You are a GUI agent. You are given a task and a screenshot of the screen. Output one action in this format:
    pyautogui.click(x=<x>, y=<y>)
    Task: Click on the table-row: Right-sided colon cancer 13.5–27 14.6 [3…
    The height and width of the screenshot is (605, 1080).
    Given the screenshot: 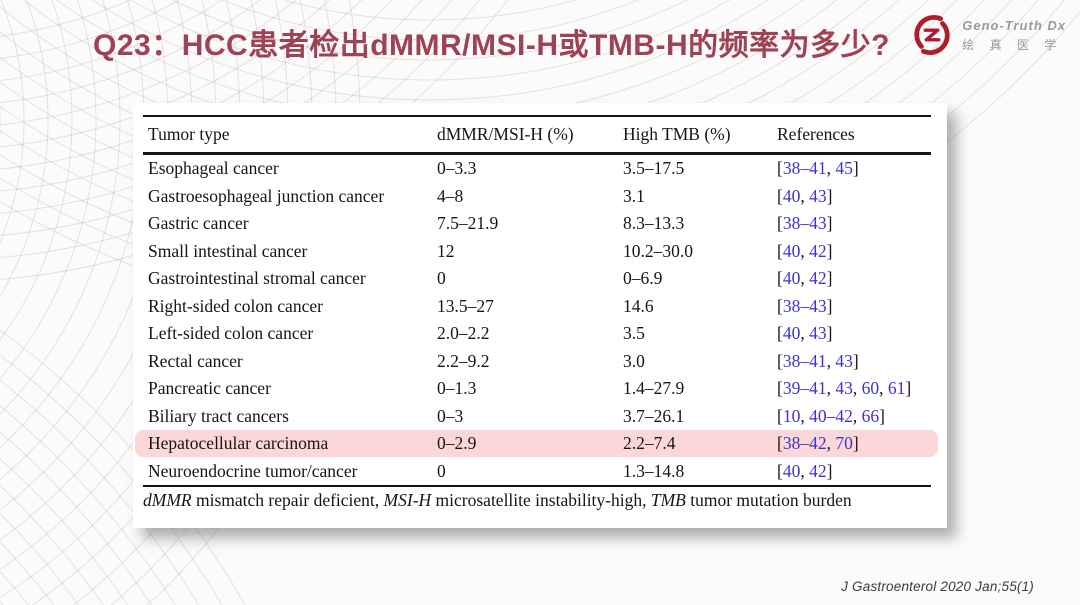 What is the action you would take?
    pyautogui.click(x=537, y=307)
    